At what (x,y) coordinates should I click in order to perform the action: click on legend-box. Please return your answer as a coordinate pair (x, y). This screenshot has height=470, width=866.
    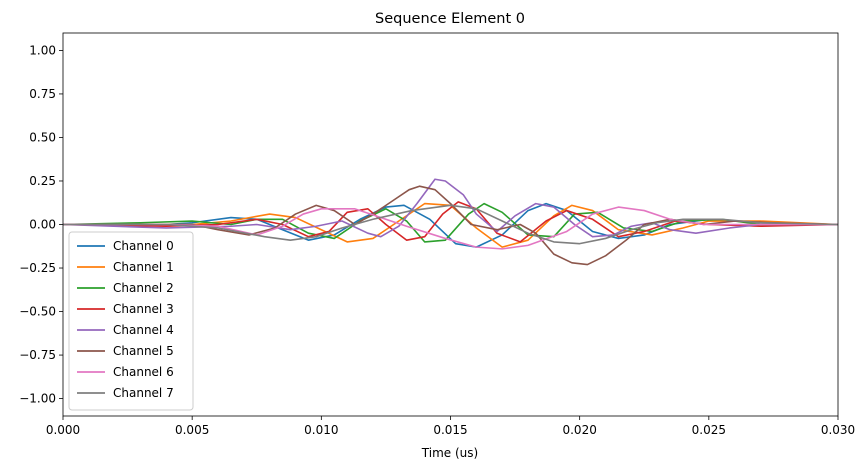
    Looking at the image, I should click on (131, 321).